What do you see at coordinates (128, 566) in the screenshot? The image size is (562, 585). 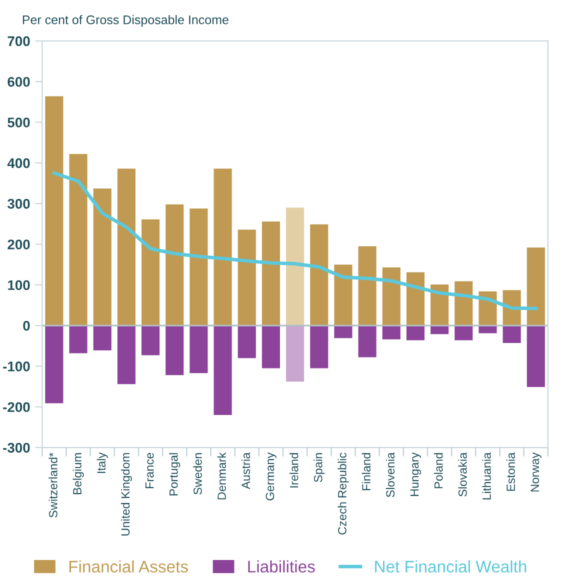 I see `legend-label: Financial Assets` at bounding box center [128, 566].